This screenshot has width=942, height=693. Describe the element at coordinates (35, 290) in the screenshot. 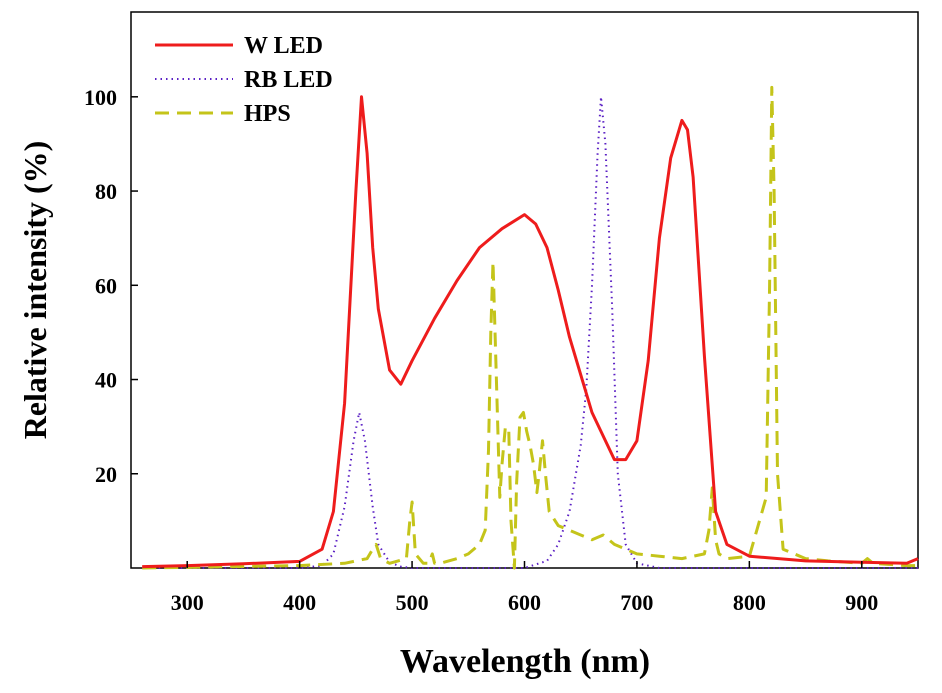

I see `y-axis-label: Relative intensity (%)` at that location.